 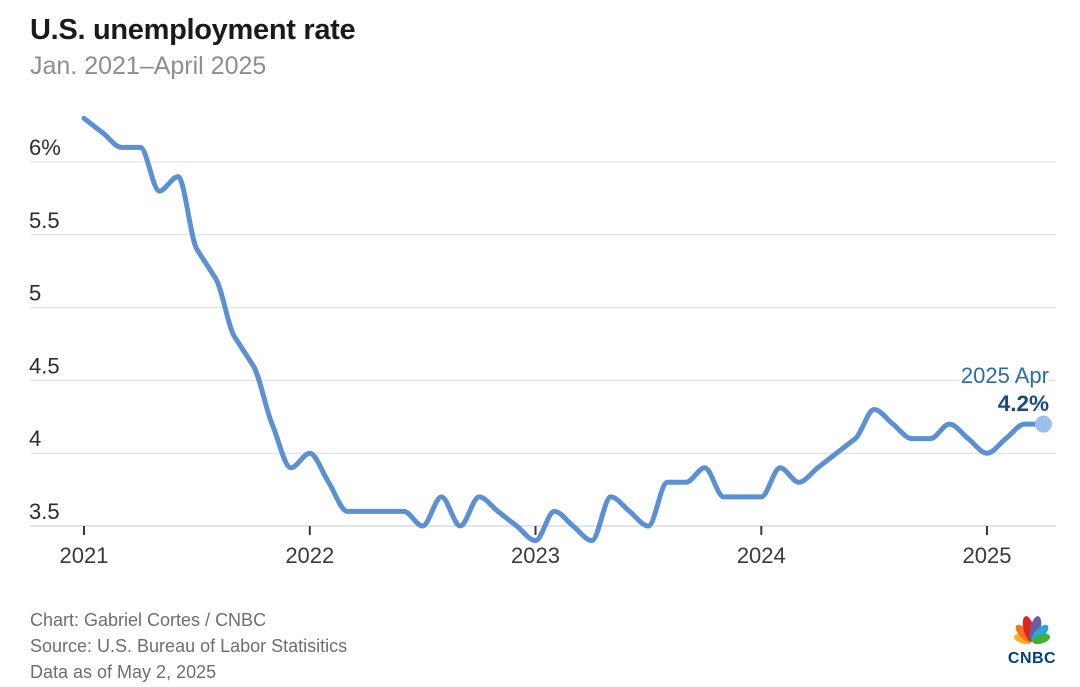 What do you see at coordinates (35, 438) in the screenshot?
I see `y-axis-label: 4` at bounding box center [35, 438].